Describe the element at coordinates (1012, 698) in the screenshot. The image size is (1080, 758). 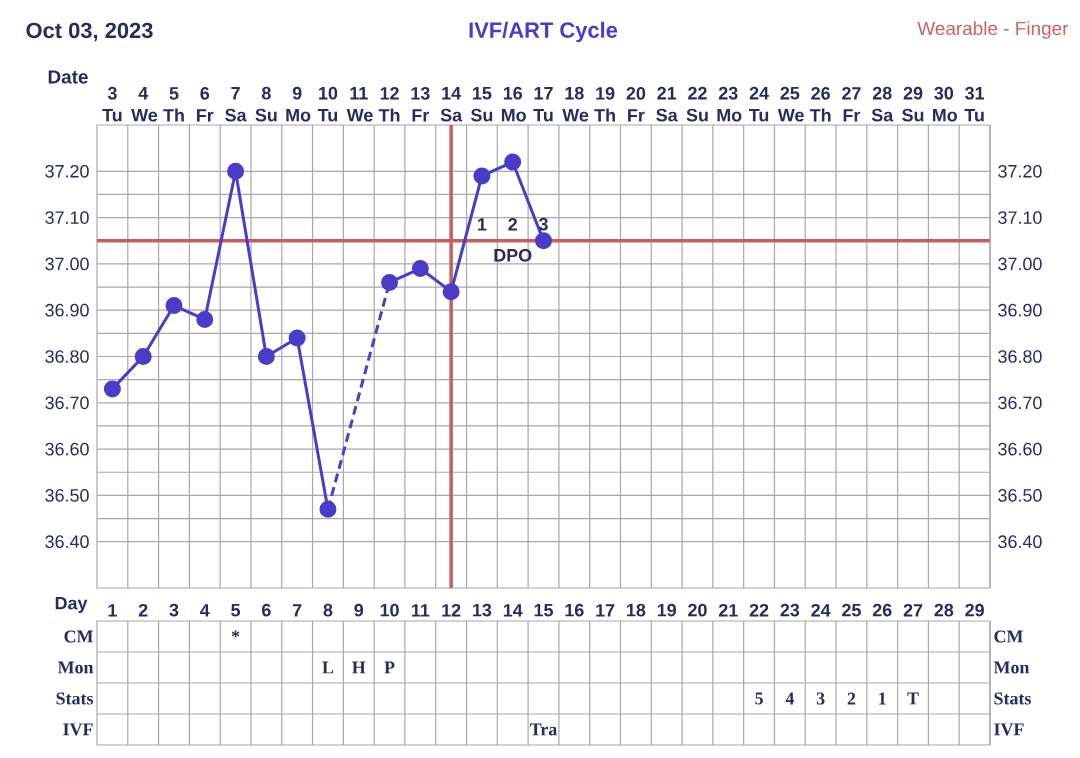
I see `y-tick-label: Stats` at that location.